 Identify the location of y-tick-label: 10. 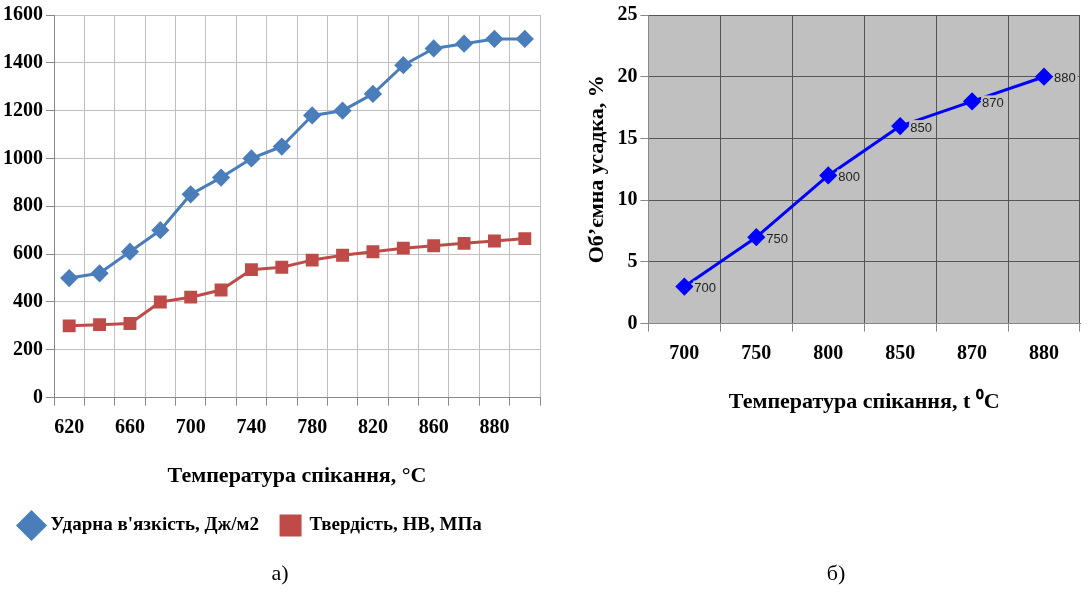
(627, 198).